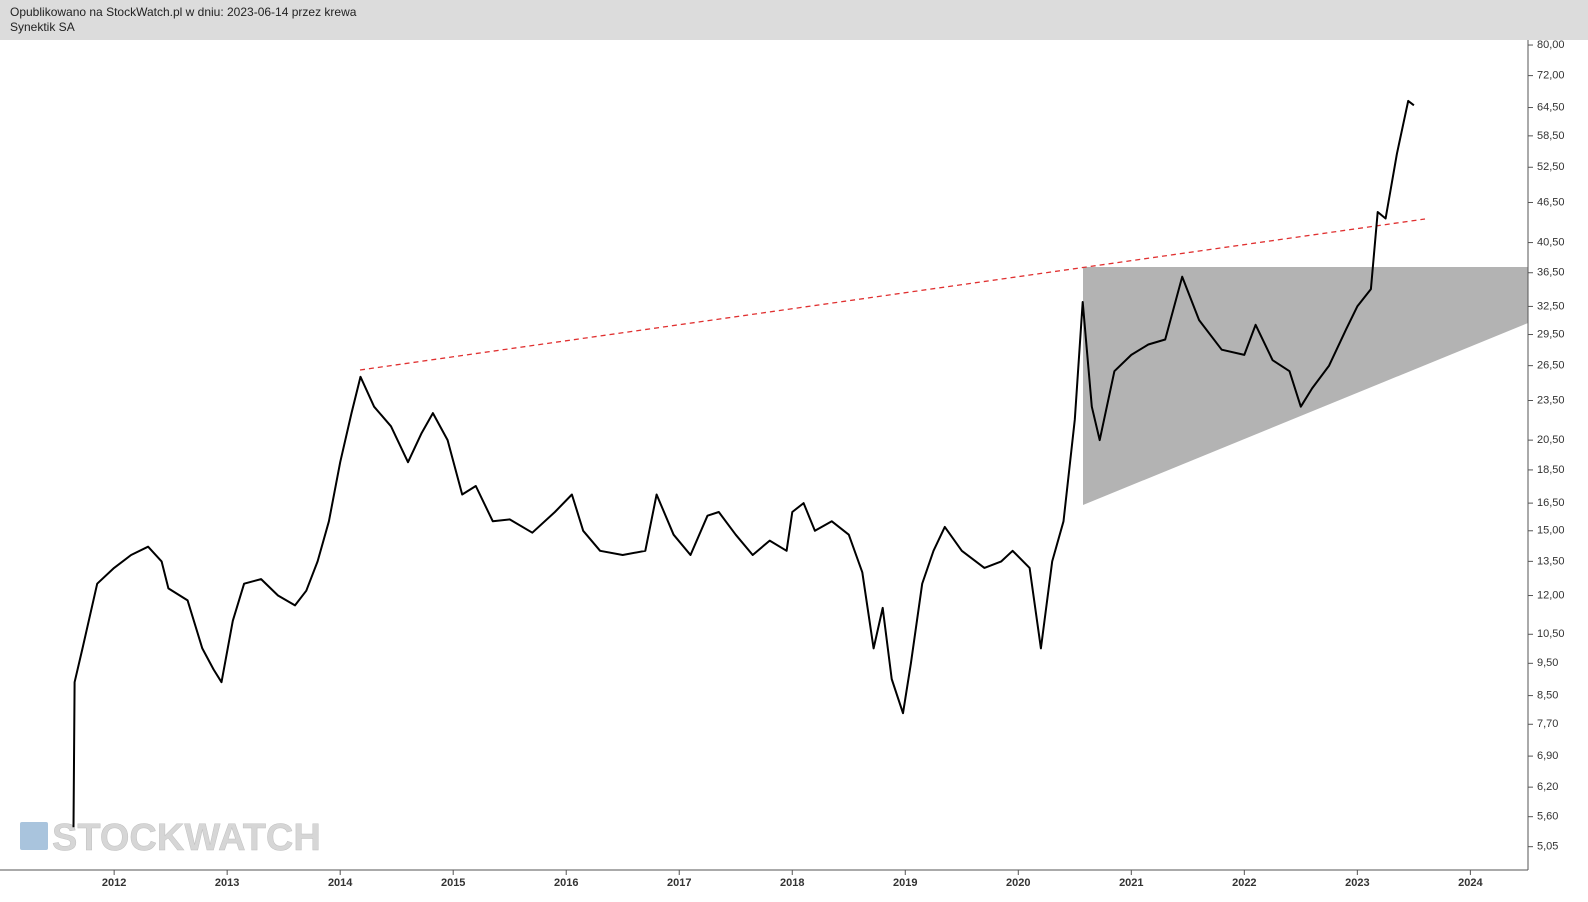 The width and height of the screenshot is (1588, 902). Describe the element at coordinates (566, 883) in the screenshot. I see `x-tick-label: 2016` at that location.